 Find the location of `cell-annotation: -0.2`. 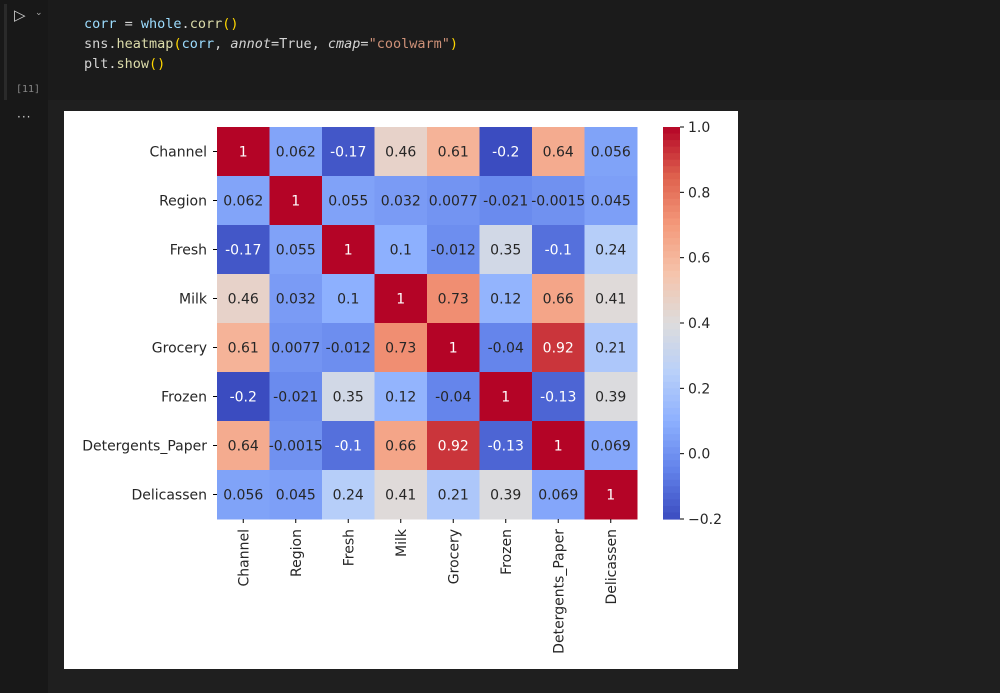

cell-annotation: -0.2 is located at coordinates (505, 153).